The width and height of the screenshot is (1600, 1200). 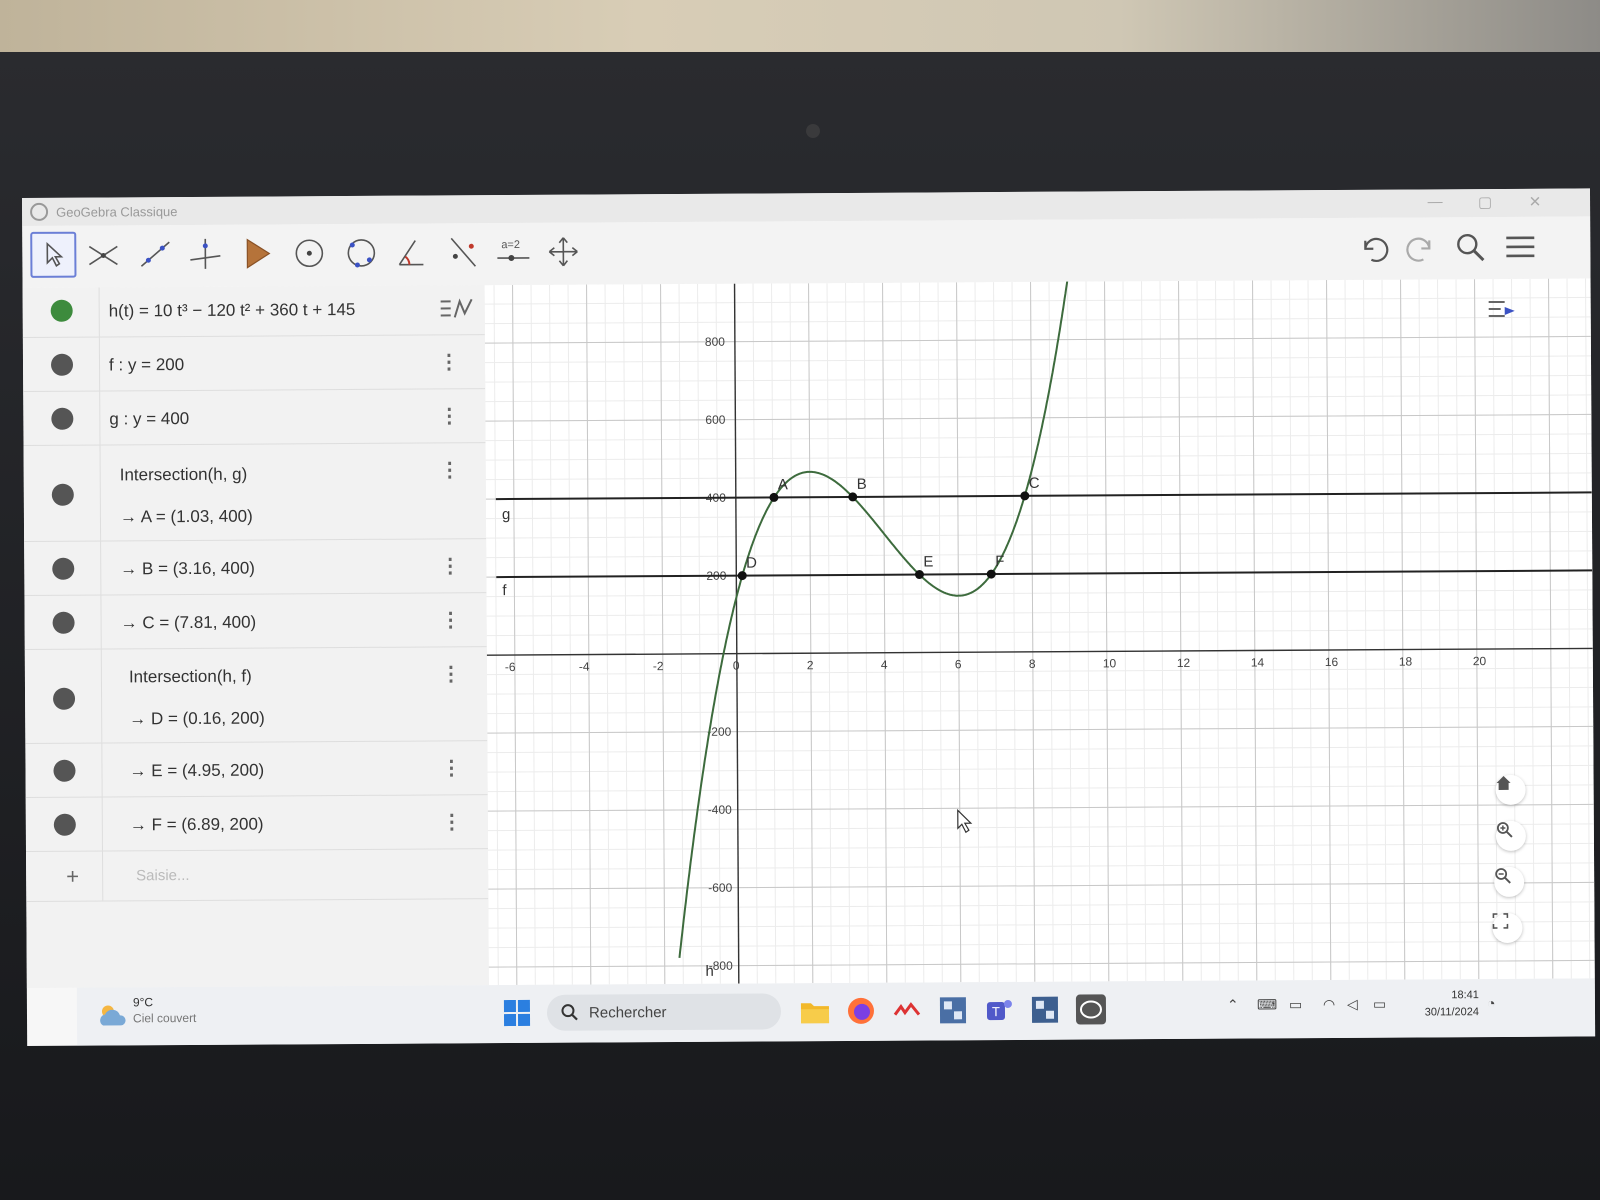 What do you see at coordinates (1510, 790) in the screenshot?
I see `home-view-button` at bounding box center [1510, 790].